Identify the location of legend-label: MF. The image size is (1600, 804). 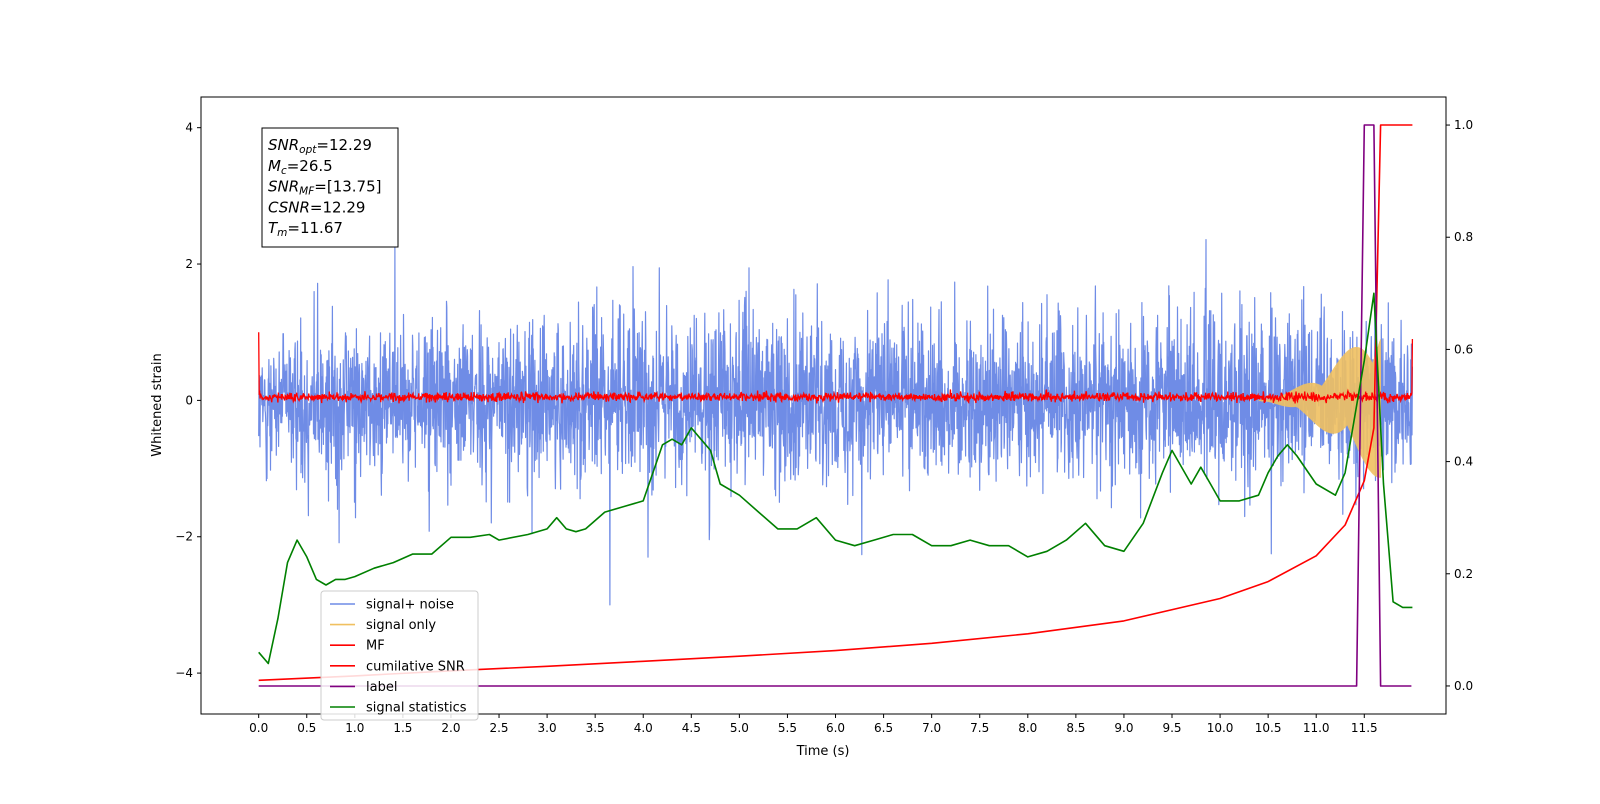
(375, 646).